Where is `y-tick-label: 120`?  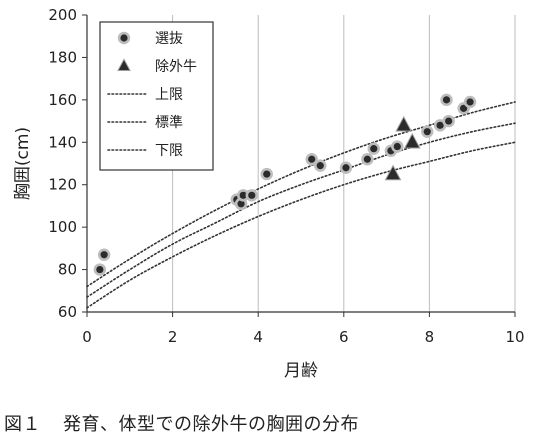
y-tick-label: 120 is located at coordinates (62, 185).